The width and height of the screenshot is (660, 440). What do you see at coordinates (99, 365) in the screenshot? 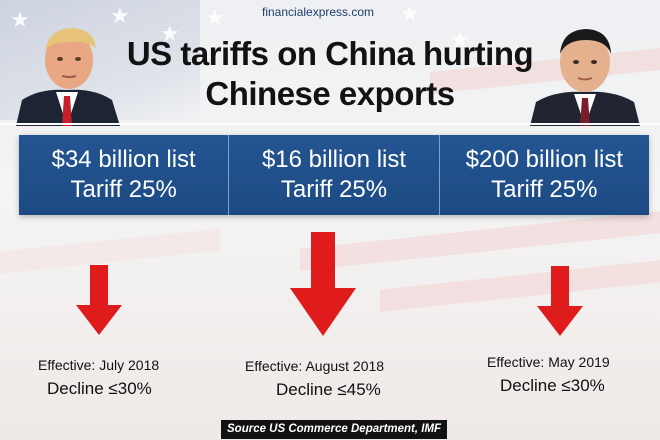
I see `effective-date: Effective: July 2018` at bounding box center [99, 365].